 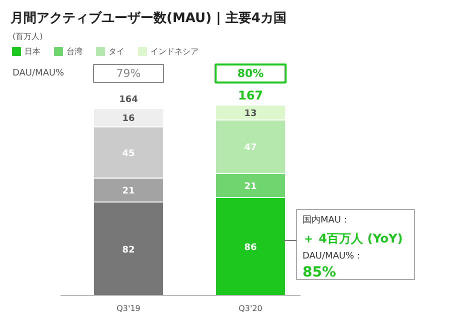 I want to click on data-label: 16, so click(x=128, y=119).